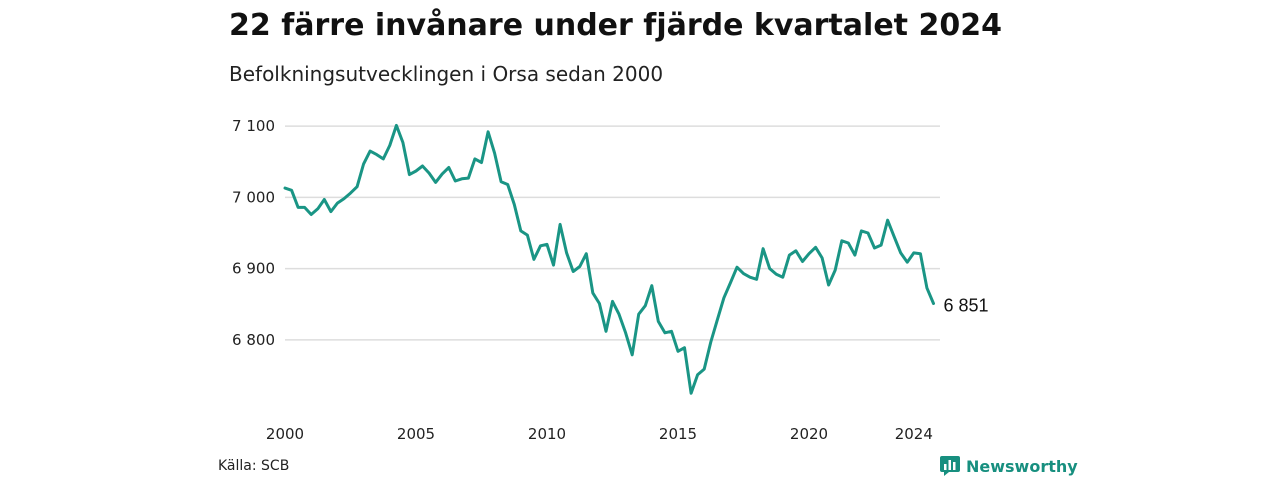  I want to click on source-note: Källa: SCB, so click(254, 466).